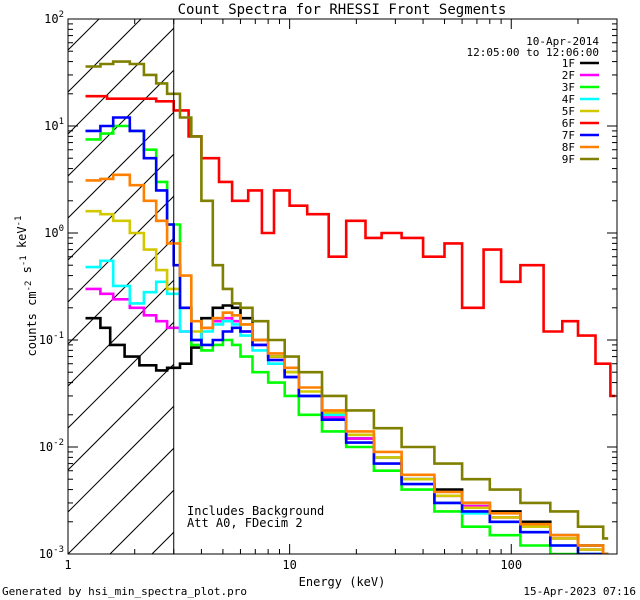  I want to click on legend-label-1F: 1F, so click(568, 63).